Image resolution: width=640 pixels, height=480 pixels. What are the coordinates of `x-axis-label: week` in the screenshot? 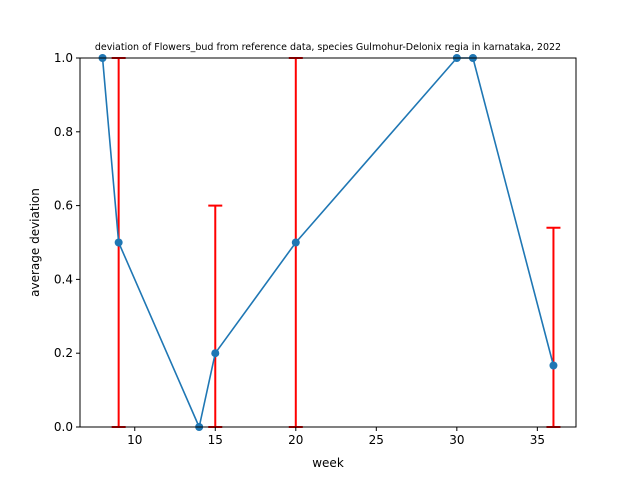 It's located at (328, 463).